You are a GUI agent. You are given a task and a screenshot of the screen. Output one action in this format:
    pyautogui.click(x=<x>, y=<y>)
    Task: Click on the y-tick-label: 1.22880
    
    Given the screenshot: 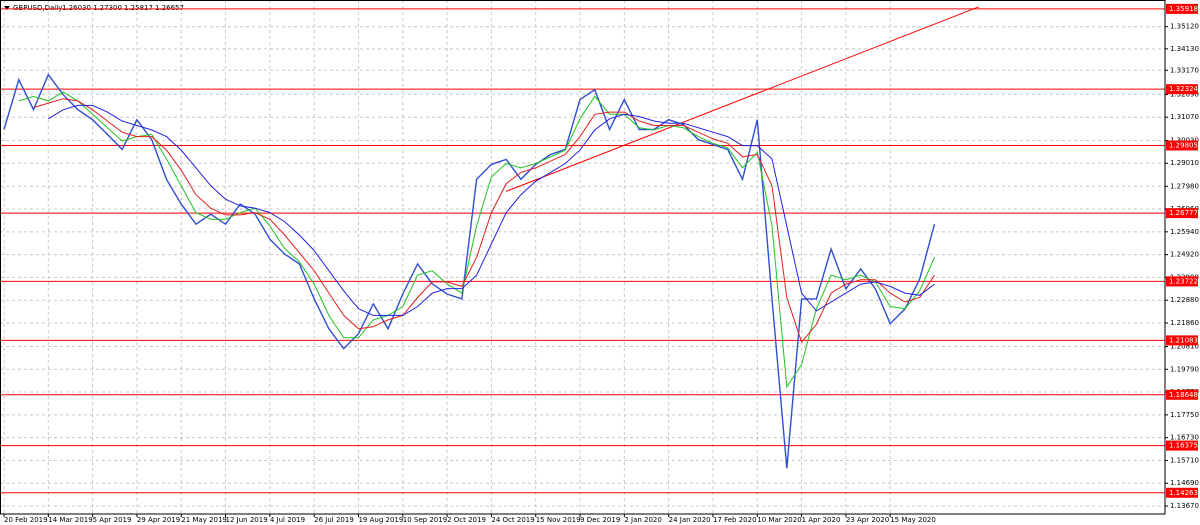 What is the action you would take?
    pyautogui.click(x=1184, y=300)
    